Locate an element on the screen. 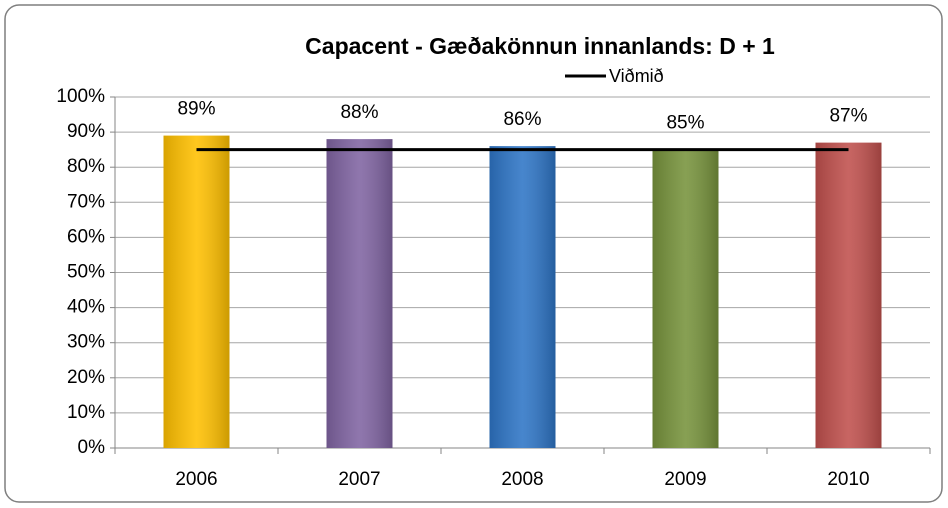 The image size is (948, 508). y-tick-label: 50% is located at coordinates (86, 272).